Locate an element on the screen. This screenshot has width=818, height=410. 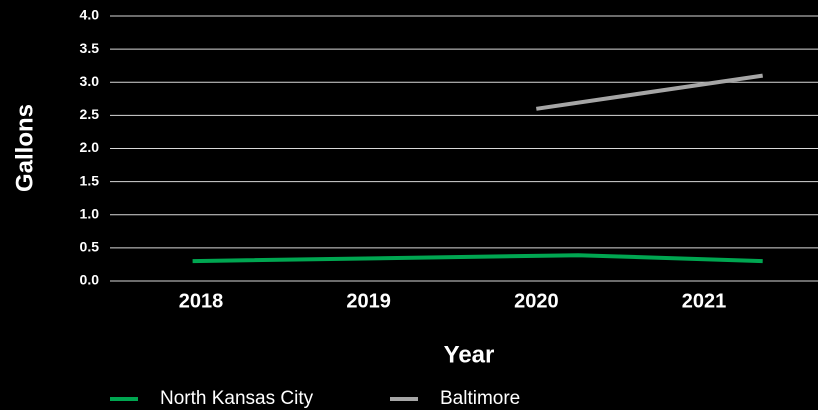
y-tick-labels: 0.0 0.5 1.0 1.5 2.0 2.5 3.0 3.5 4.0 is located at coordinates (90, 147).